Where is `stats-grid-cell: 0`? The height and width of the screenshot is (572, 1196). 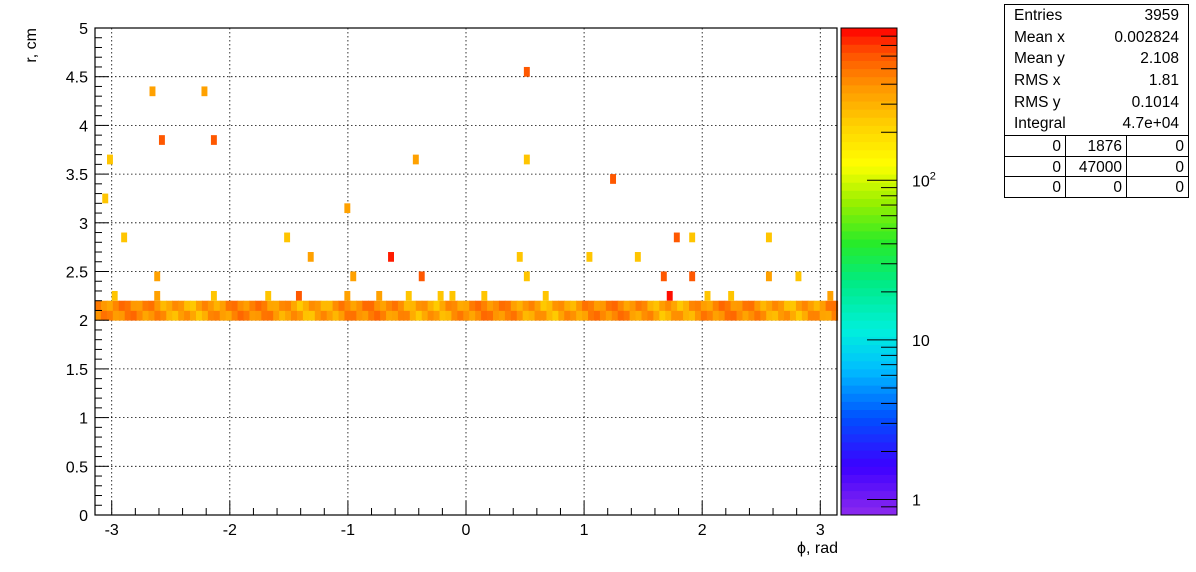
stats-grid-cell: 0 is located at coordinates (1157, 145).